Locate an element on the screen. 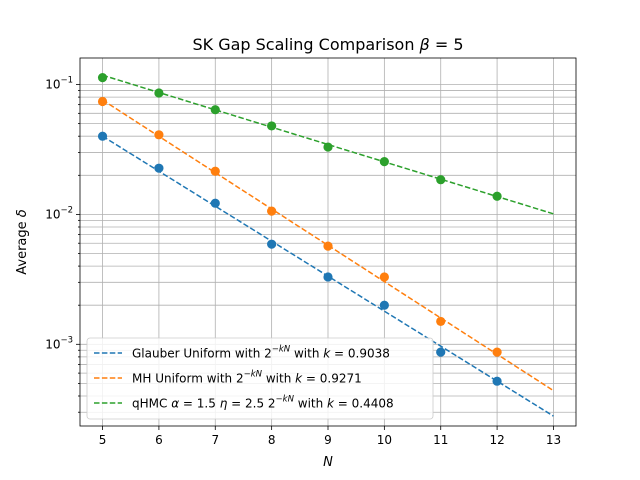 The width and height of the screenshot is (640, 480). legend-entry-text: qHMC is located at coordinates (151, 404).